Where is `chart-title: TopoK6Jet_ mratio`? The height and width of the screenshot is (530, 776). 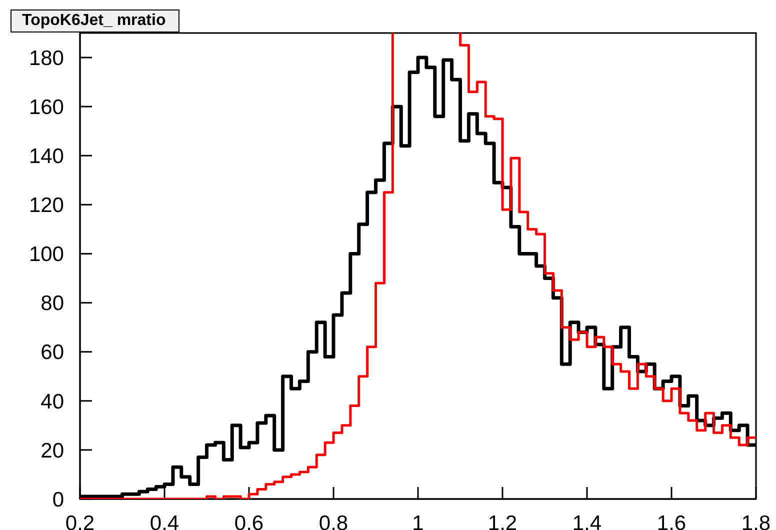
chart-title: TopoK6Jet_ mratio is located at coordinates (94, 20).